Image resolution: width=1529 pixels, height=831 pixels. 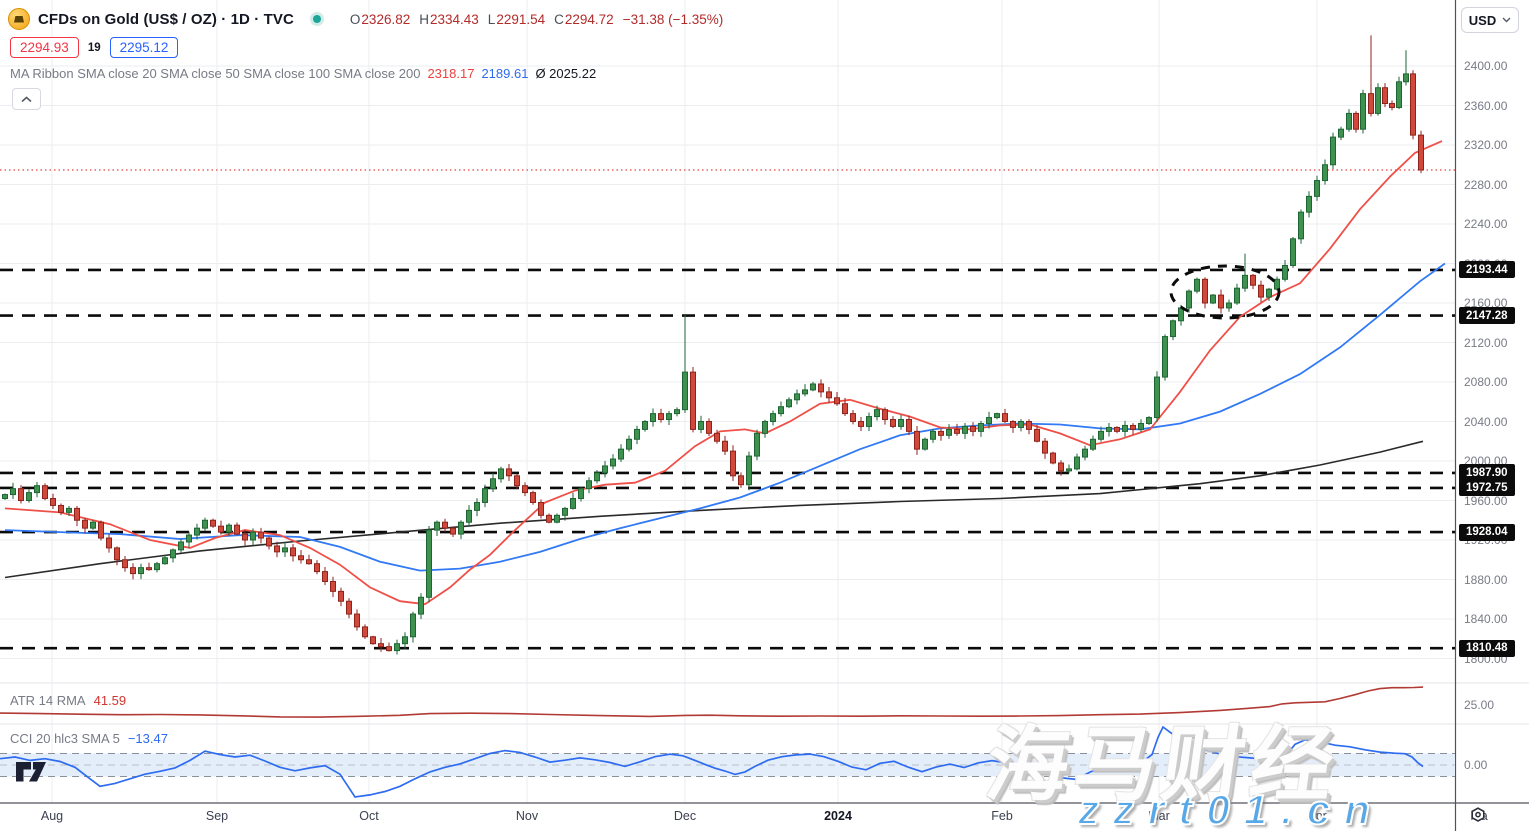 What do you see at coordinates (34, 774) in the screenshot?
I see `tradingview-logo` at bounding box center [34, 774].